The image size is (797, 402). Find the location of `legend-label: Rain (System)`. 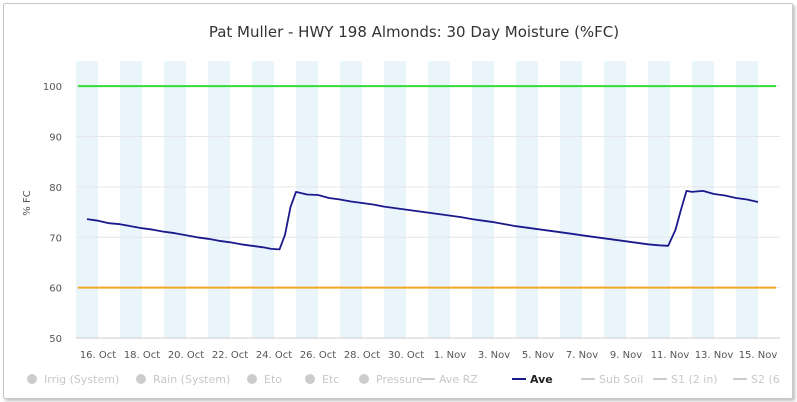

legend-label: Rain (System) is located at coordinates (191, 379).